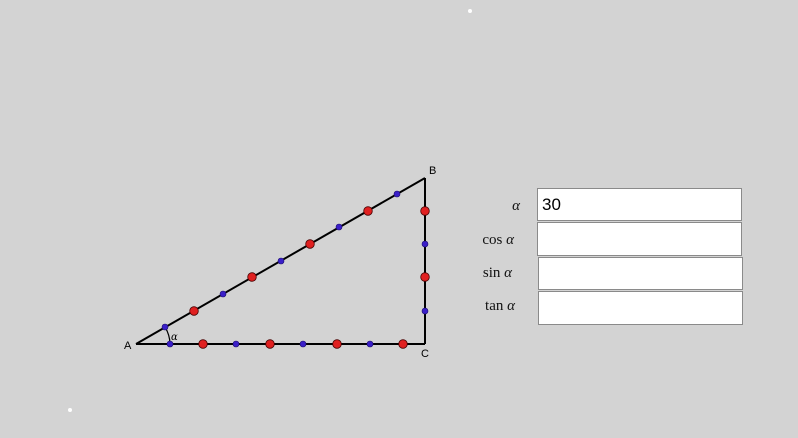 Image resolution: width=798 pixels, height=438 pixels. What do you see at coordinates (492, 240) in the screenshot?
I see `cos-label-func: cos` at bounding box center [492, 240].